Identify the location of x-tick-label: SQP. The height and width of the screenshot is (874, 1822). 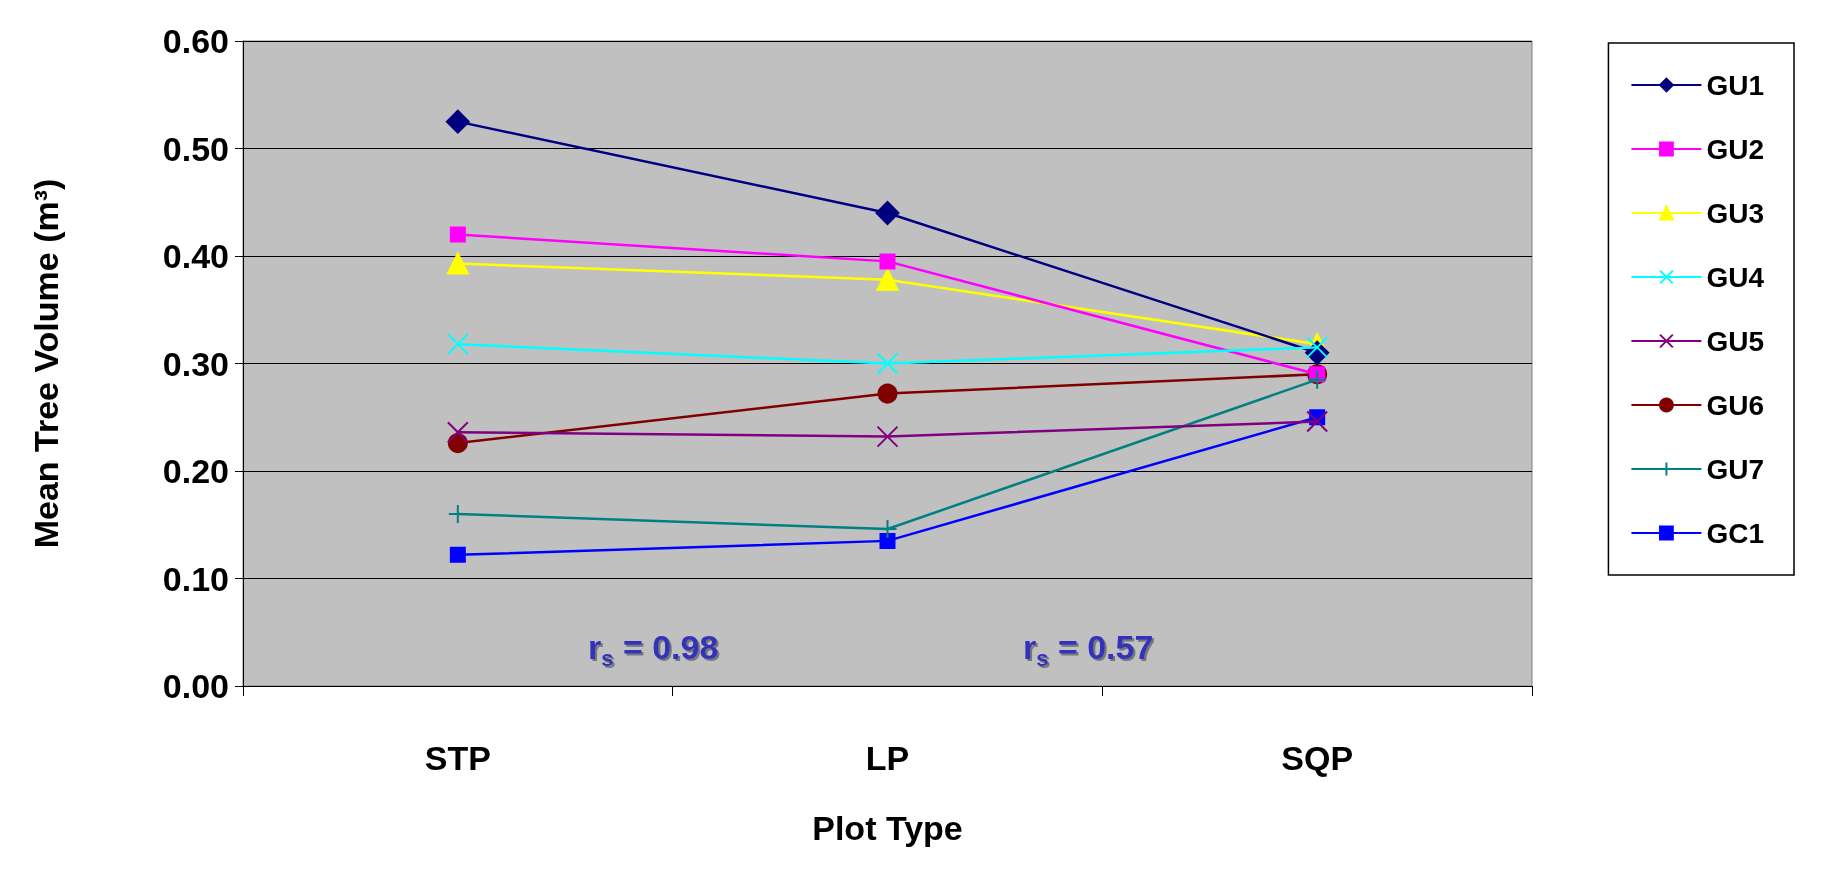
(1317, 758).